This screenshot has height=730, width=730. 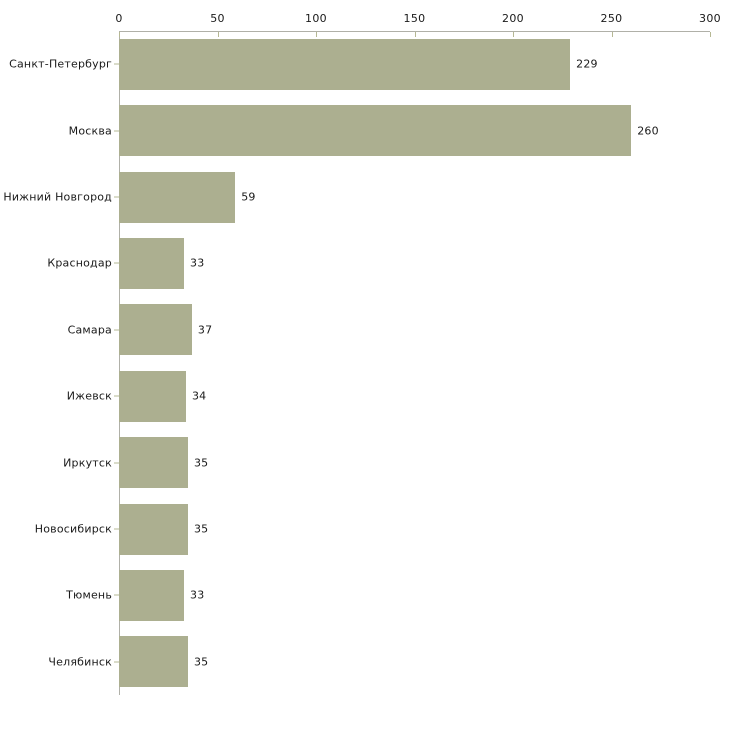 I want to click on category-label: Ижевск, so click(x=89, y=396).